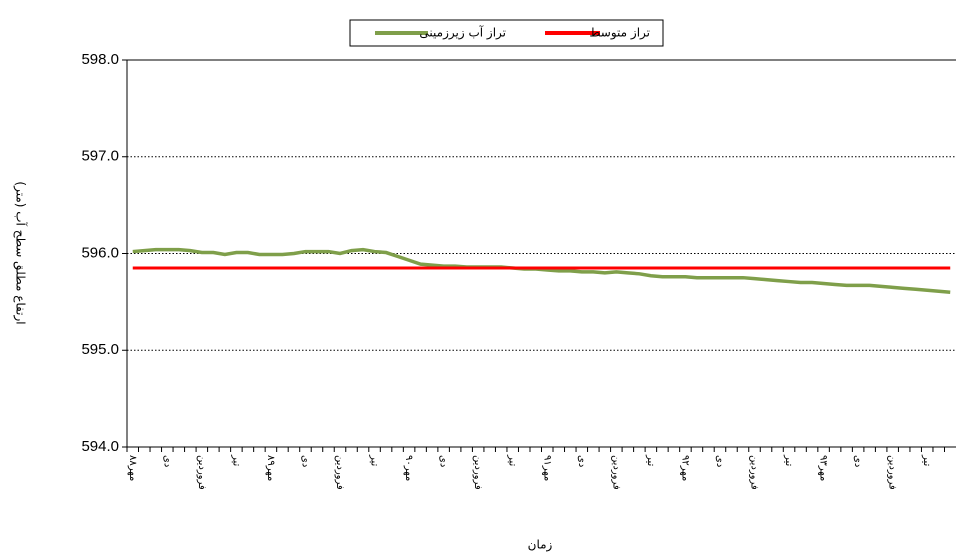  Describe the element at coordinates (270, 468) in the screenshot. I see `x-tick-label: مهر۸۹` at that location.